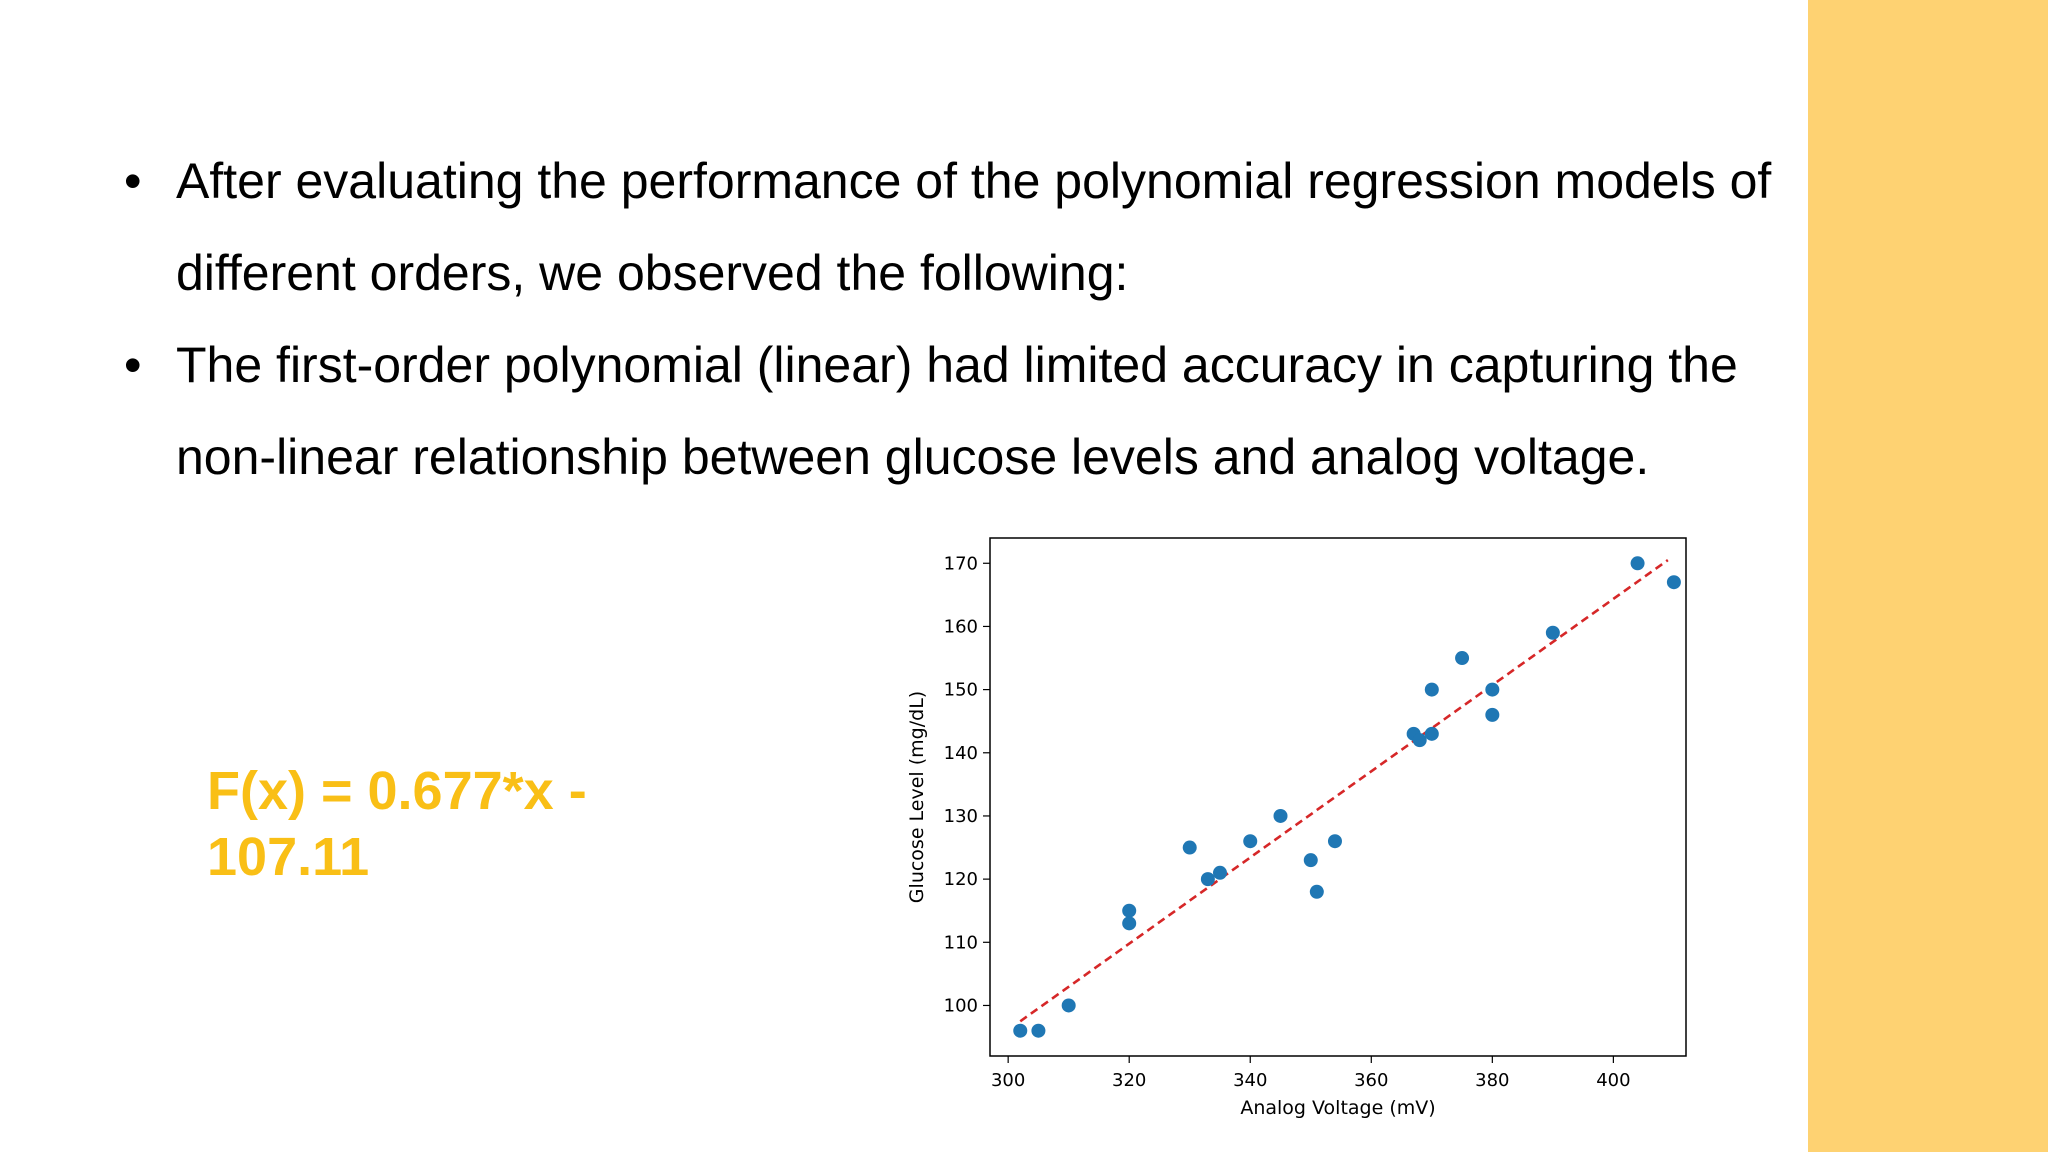  Describe the element at coordinates (397, 824) in the screenshot. I see `regression-formula: F(x) = 0.677*x - 107.11` at that location.